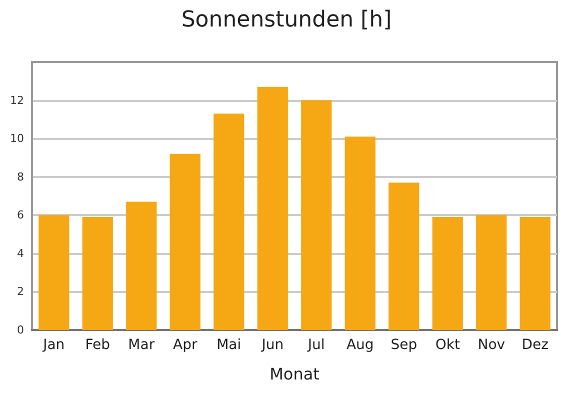 The width and height of the screenshot is (573, 395). Describe the element at coordinates (447, 345) in the screenshot. I see `x-tick-label: Okt` at that location.